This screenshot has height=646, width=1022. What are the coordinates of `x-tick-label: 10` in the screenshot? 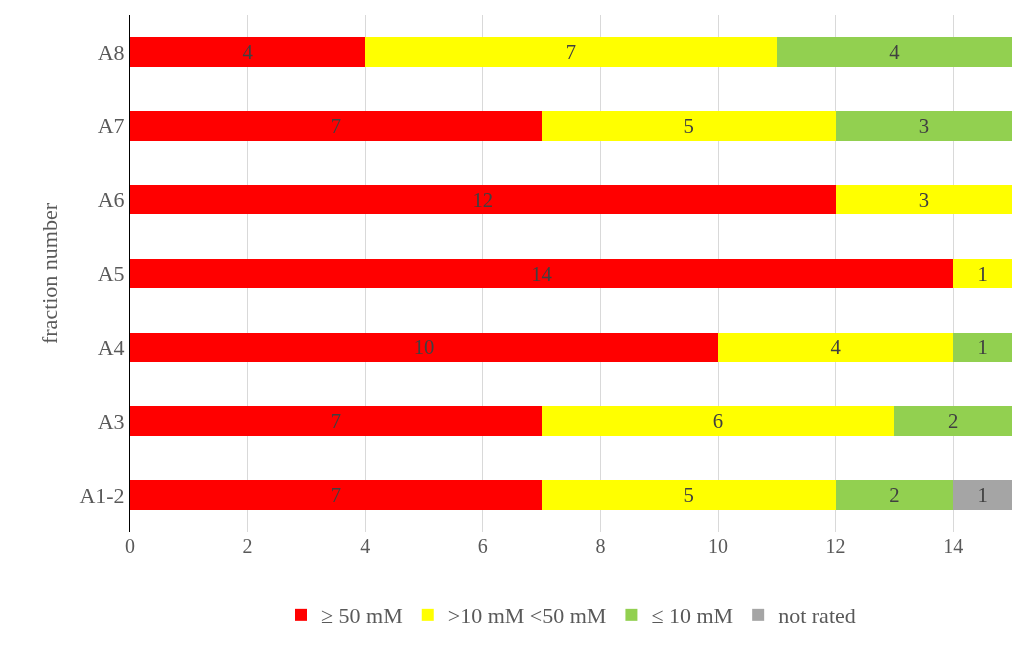 It's located at (718, 546).